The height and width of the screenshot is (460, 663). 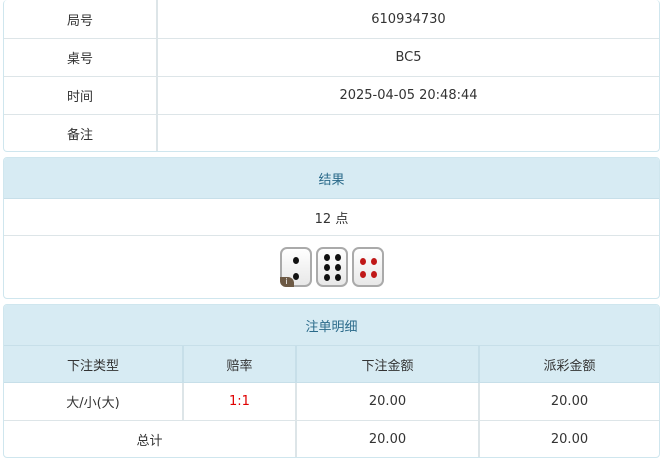 What do you see at coordinates (408, 57) in the screenshot?
I see `value: BC5` at bounding box center [408, 57].